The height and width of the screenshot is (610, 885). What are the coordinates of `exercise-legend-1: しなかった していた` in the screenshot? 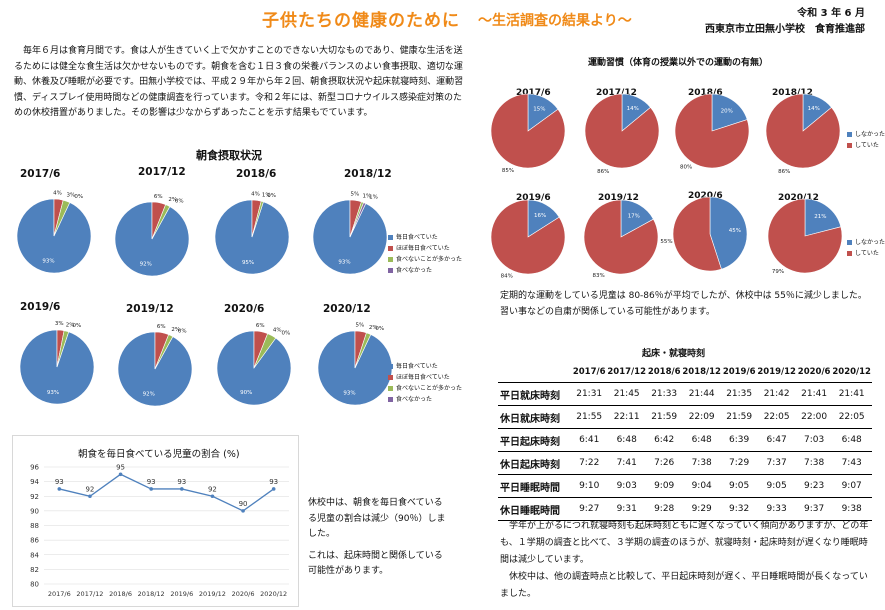 It's located at (866, 140).